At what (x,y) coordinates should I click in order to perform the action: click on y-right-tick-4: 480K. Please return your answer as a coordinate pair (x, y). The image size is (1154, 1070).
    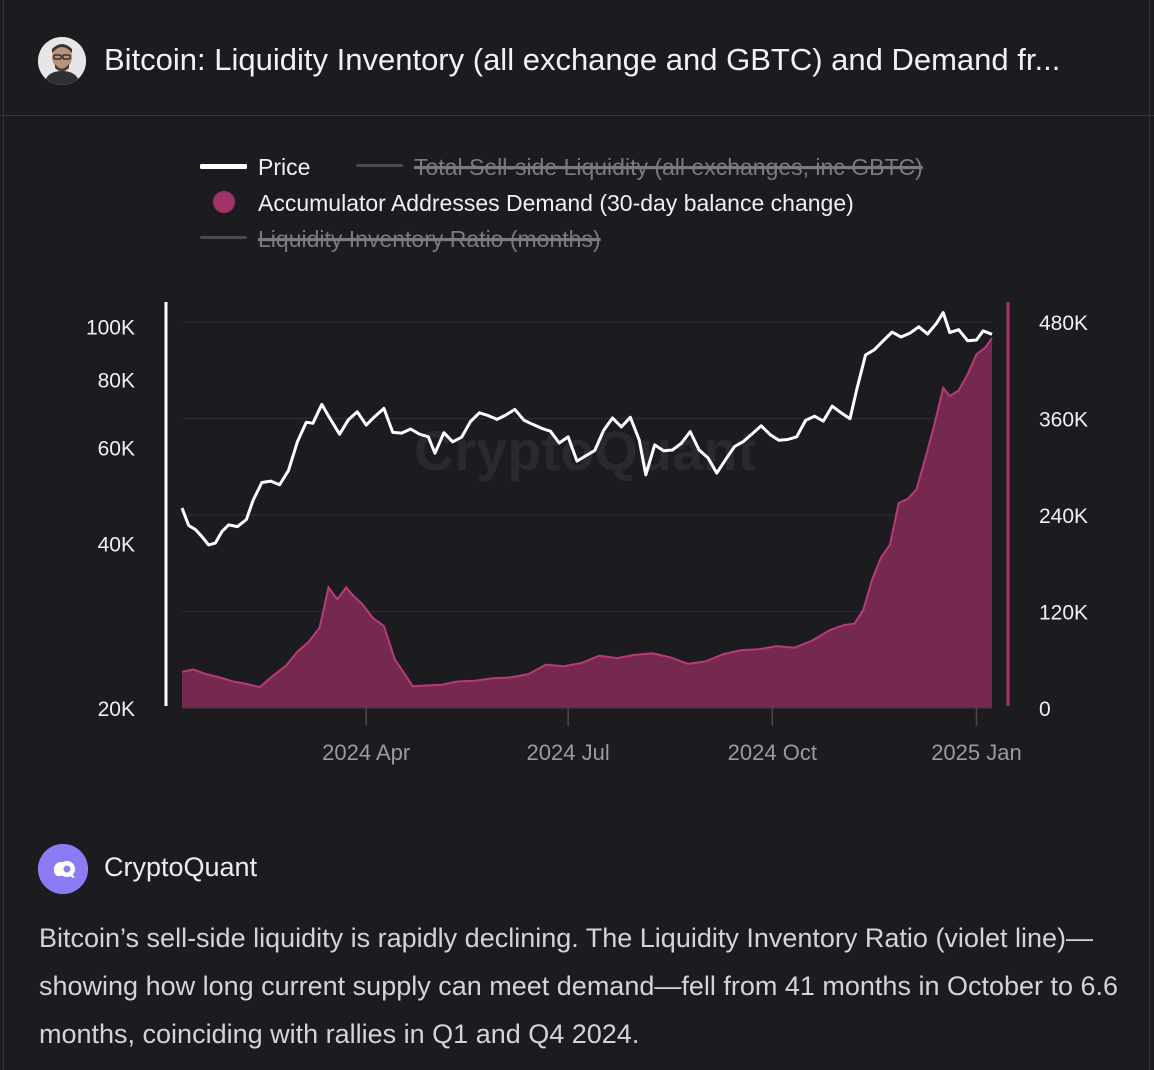
    Looking at the image, I should click on (1063, 323).